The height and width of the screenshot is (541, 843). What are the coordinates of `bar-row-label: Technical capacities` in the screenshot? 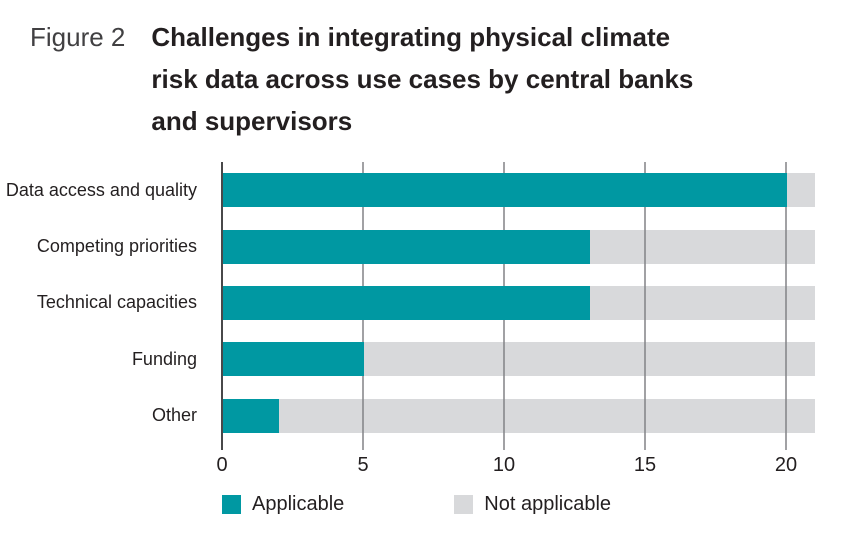 It's located at (116, 302).